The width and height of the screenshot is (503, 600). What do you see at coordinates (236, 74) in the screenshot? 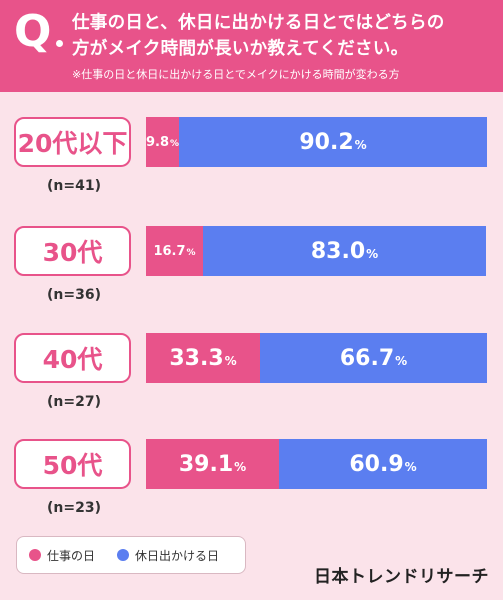
I see `question-note: ※仕事の日と休日に出かける日とでメイクにかける時間が変わる方` at bounding box center [236, 74].